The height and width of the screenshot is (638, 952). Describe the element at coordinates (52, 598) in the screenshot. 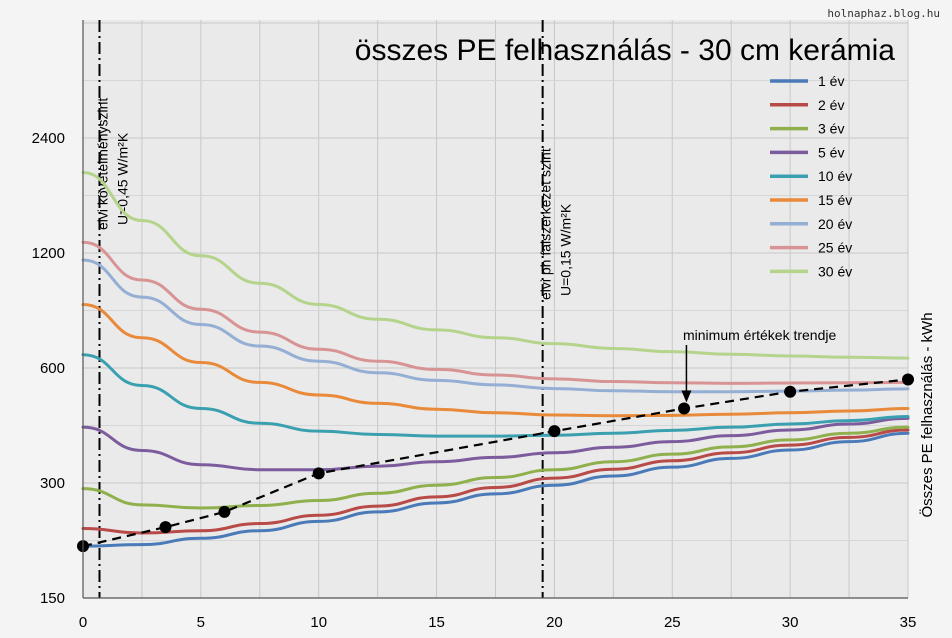

I see `y-tick-label: 150` at that location.